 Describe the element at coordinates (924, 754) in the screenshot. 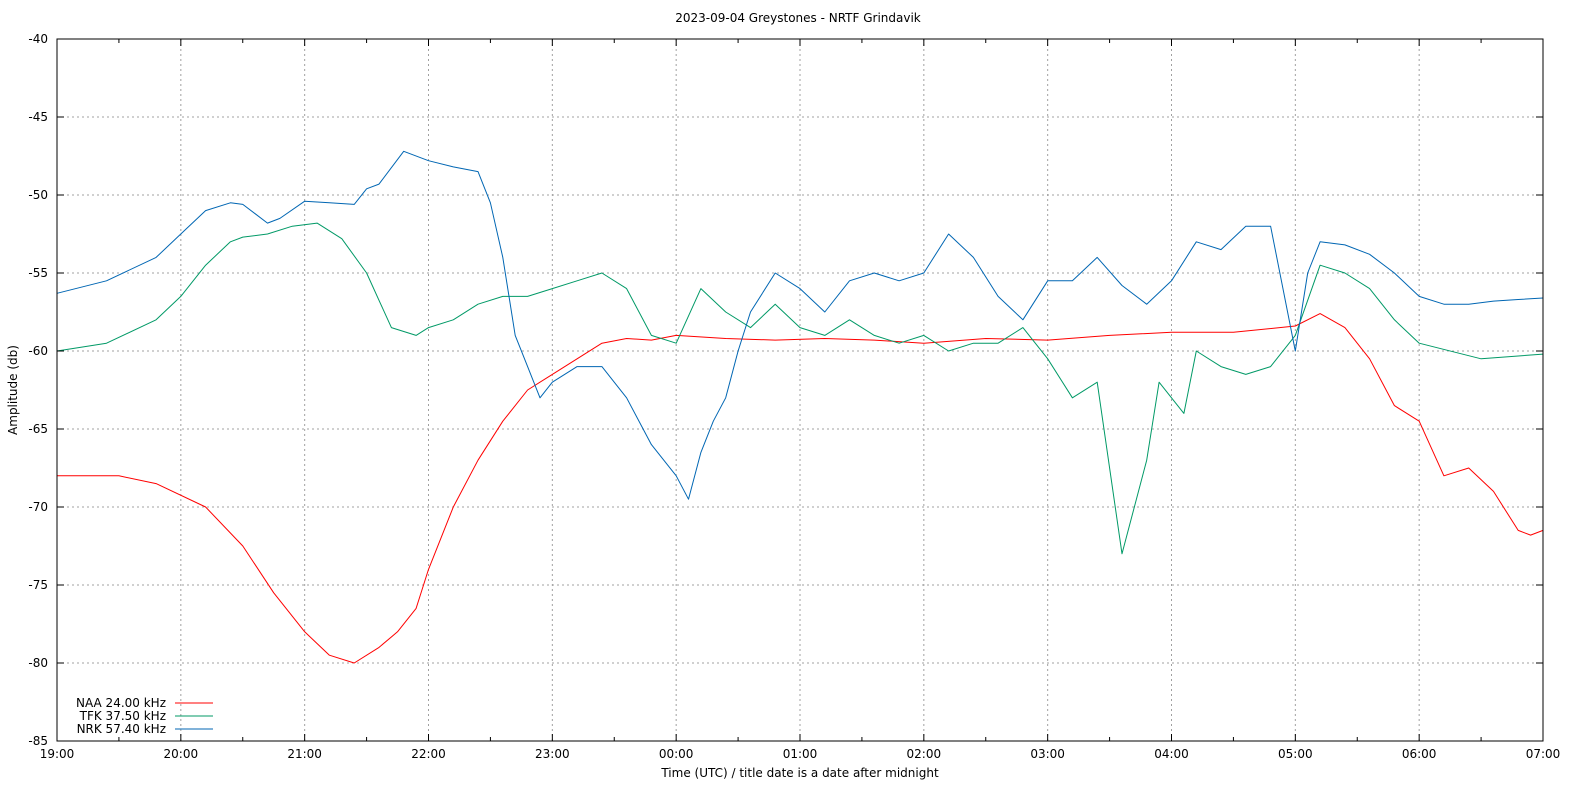

I see `x-tick-label: 02:00` at that location.